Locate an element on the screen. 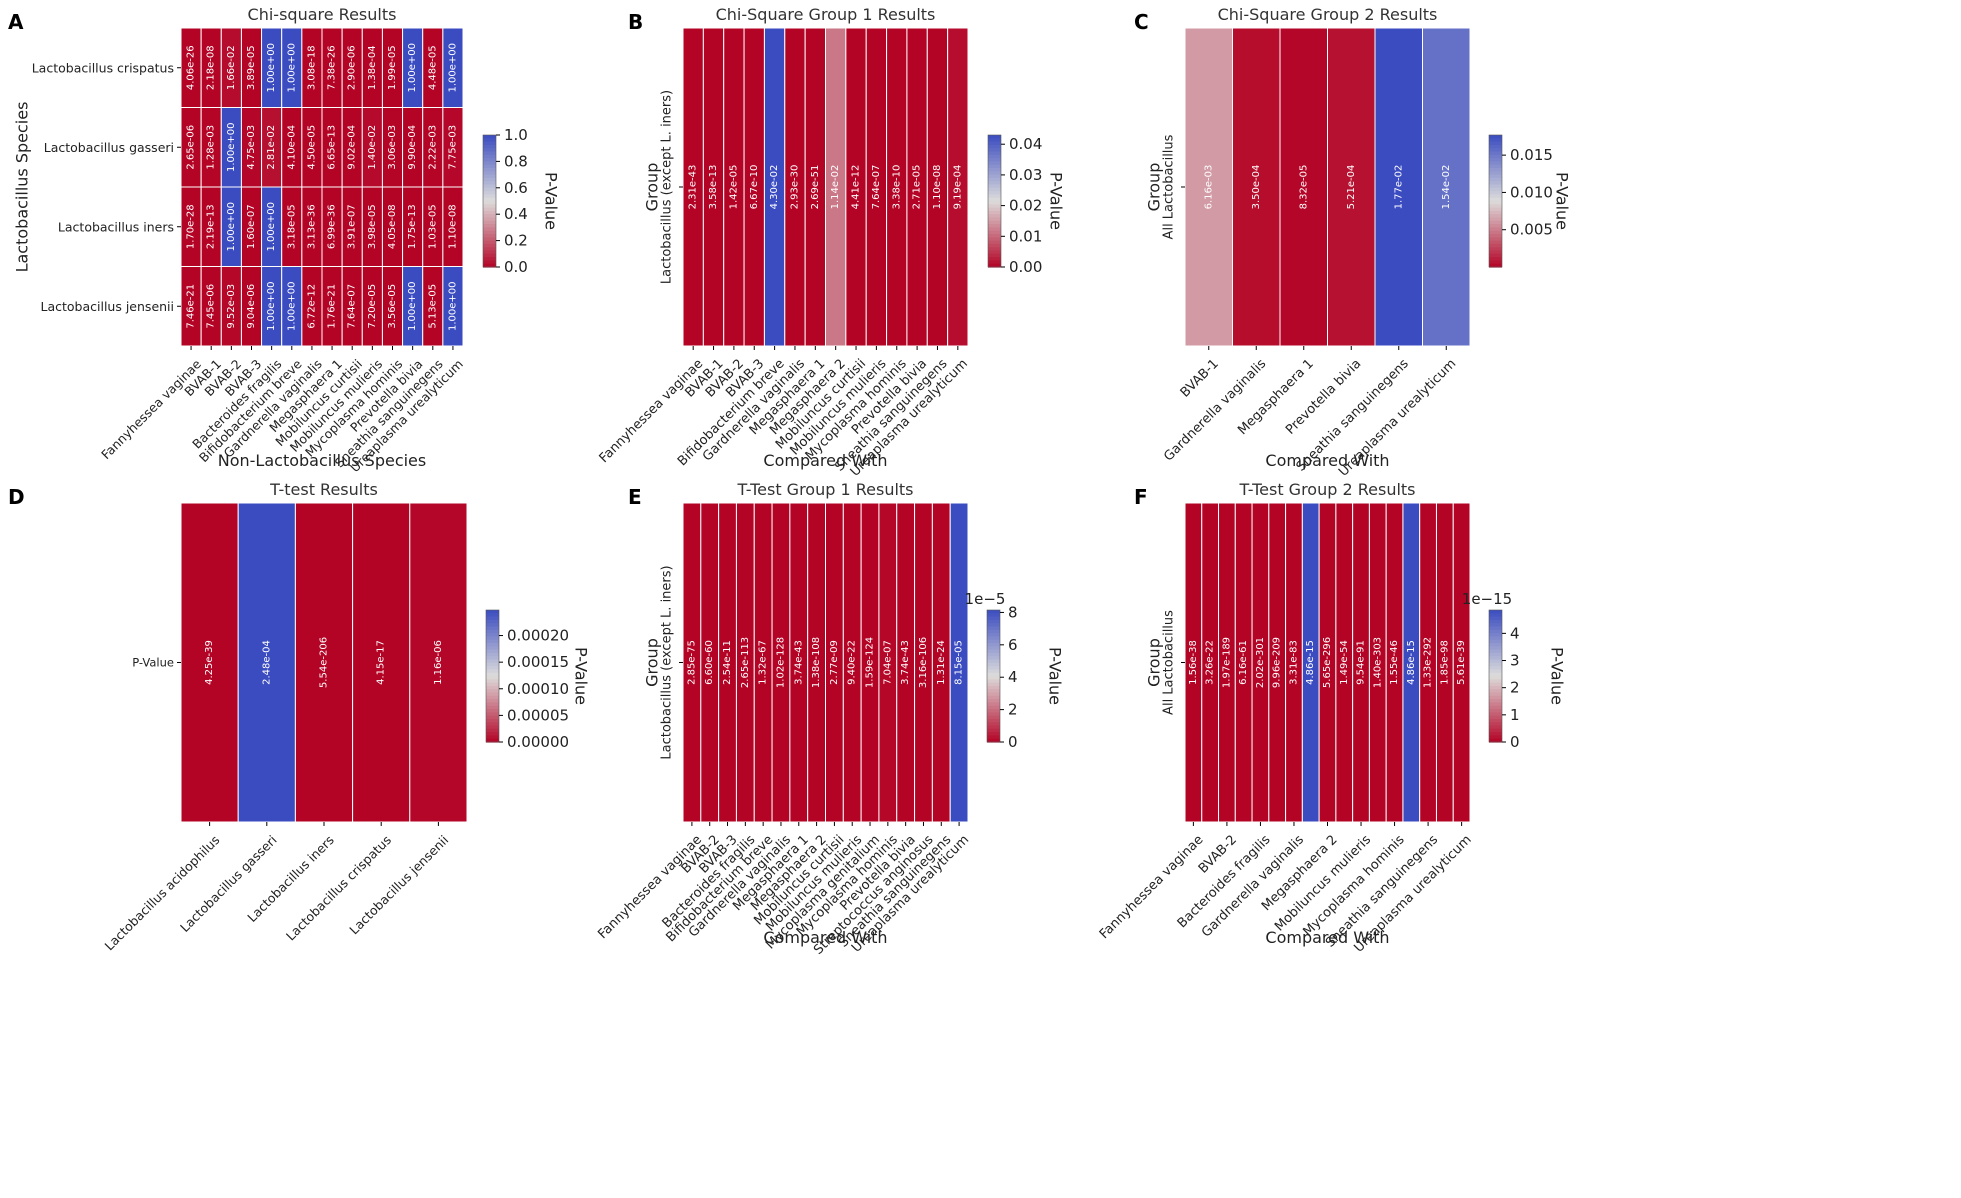 This screenshot has width=1961, height=1198. panel-c-letter: C is located at coordinates (1141, 22).